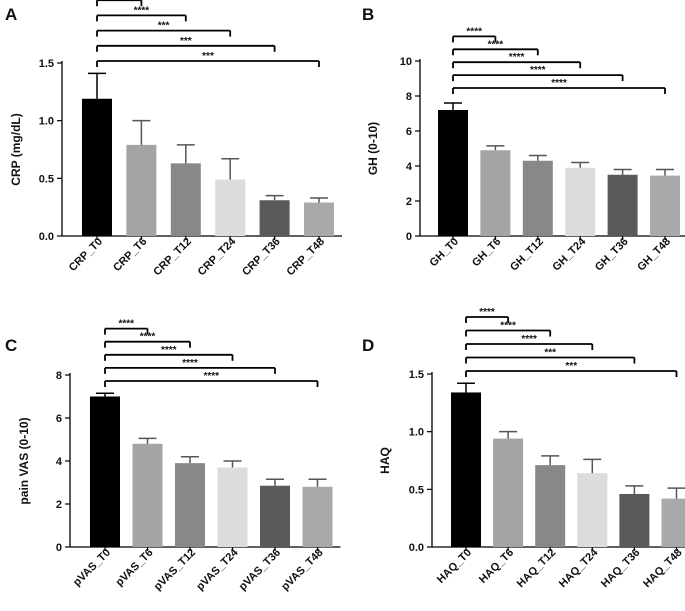 Image resolution: width=685 pixels, height=611 pixels. What do you see at coordinates (537, 198) in the screenshot?
I see `bar-gh_t12` at bounding box center [537, 198].